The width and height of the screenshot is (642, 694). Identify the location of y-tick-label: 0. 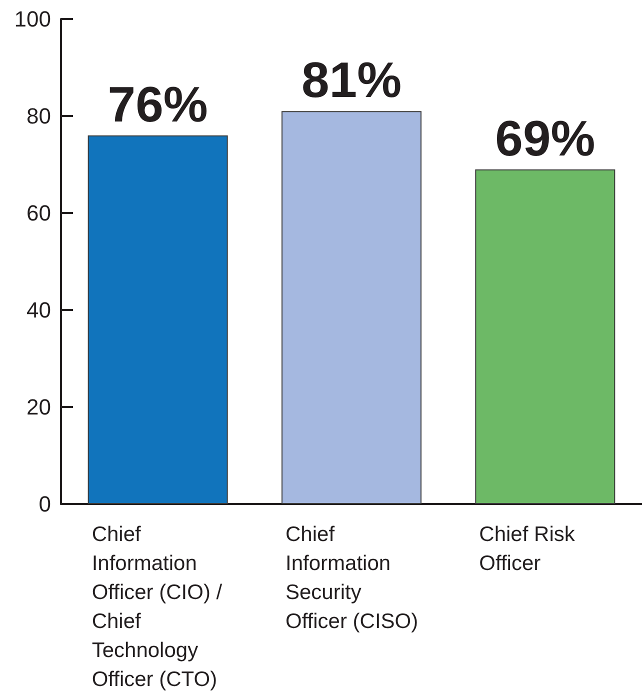
(44, 504).